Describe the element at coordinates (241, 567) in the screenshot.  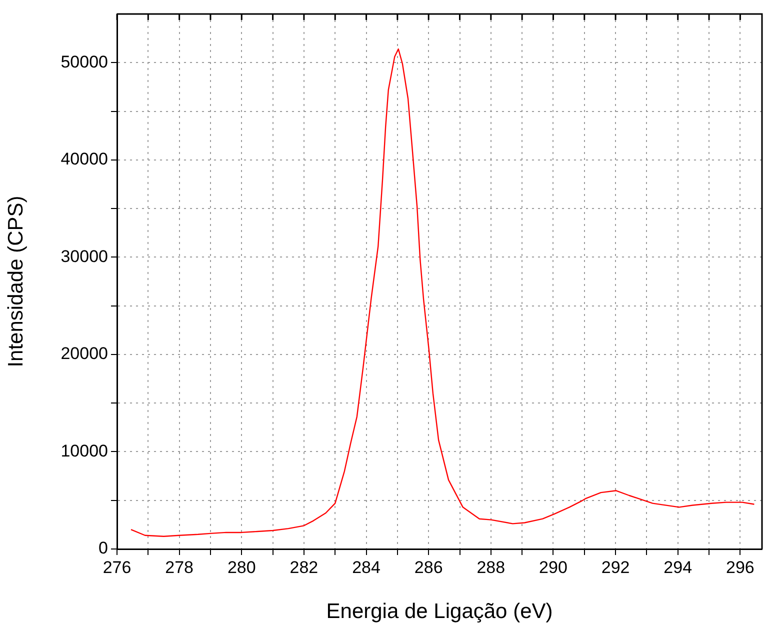
I see `x-tick-label: 280` at that location.